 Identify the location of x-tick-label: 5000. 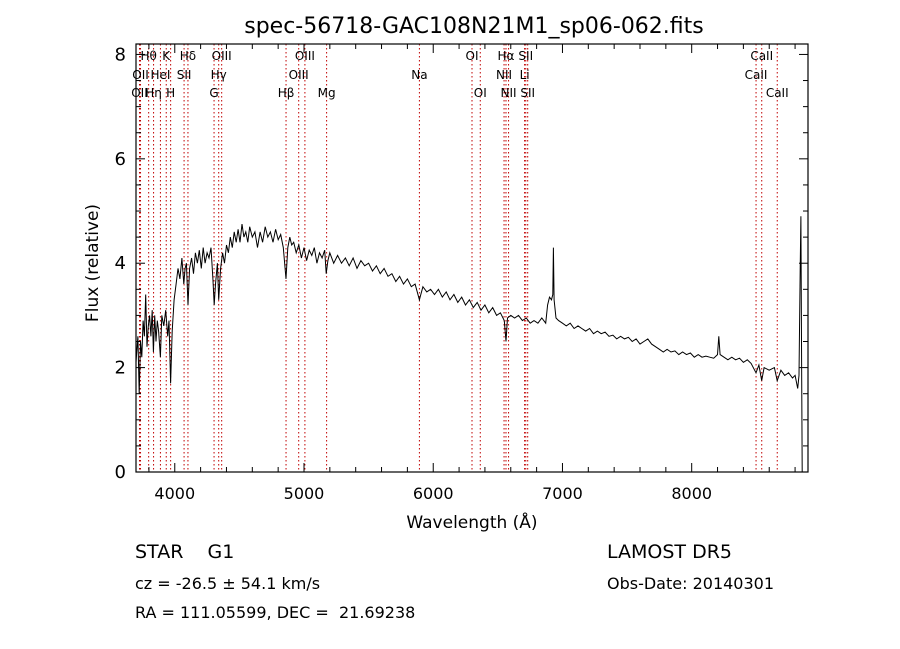
(304, 493).